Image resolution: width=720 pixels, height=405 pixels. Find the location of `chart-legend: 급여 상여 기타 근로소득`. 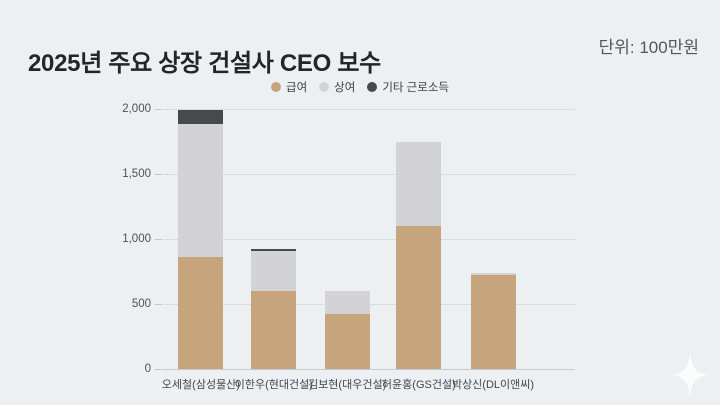

chart-legend: 급여 상여 기타 근로소득 is located at coordinates (360, 87).